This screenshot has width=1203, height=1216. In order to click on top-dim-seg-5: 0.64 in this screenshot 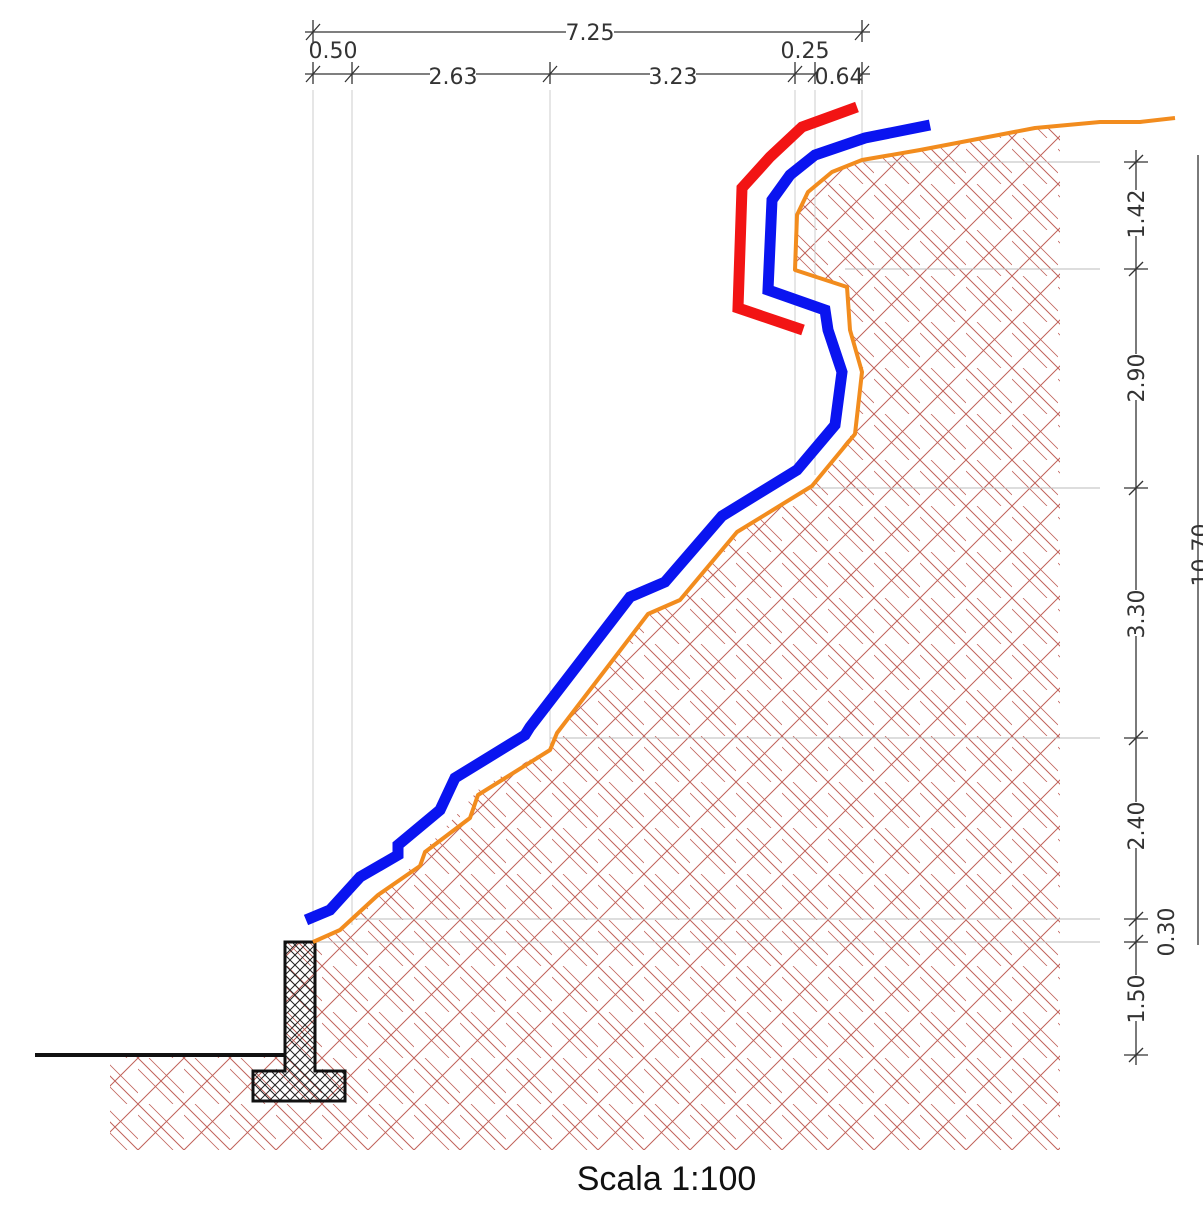, I will do `click(839, 77)`.